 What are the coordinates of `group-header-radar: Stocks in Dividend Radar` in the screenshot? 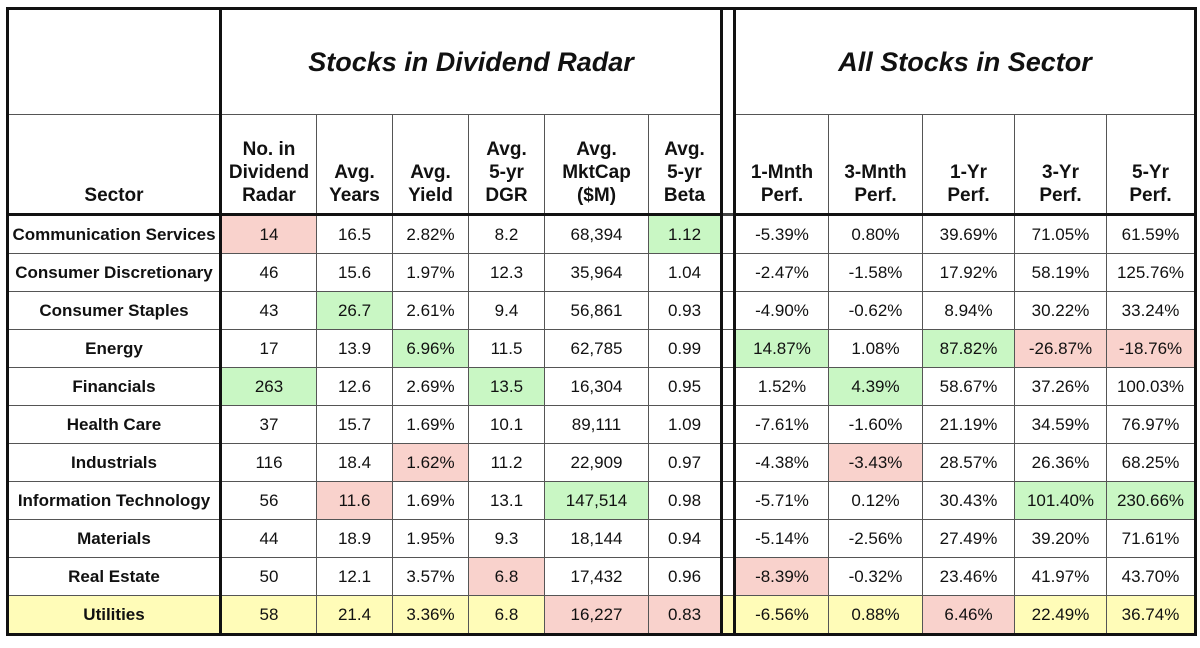 It's located at (471, 61).